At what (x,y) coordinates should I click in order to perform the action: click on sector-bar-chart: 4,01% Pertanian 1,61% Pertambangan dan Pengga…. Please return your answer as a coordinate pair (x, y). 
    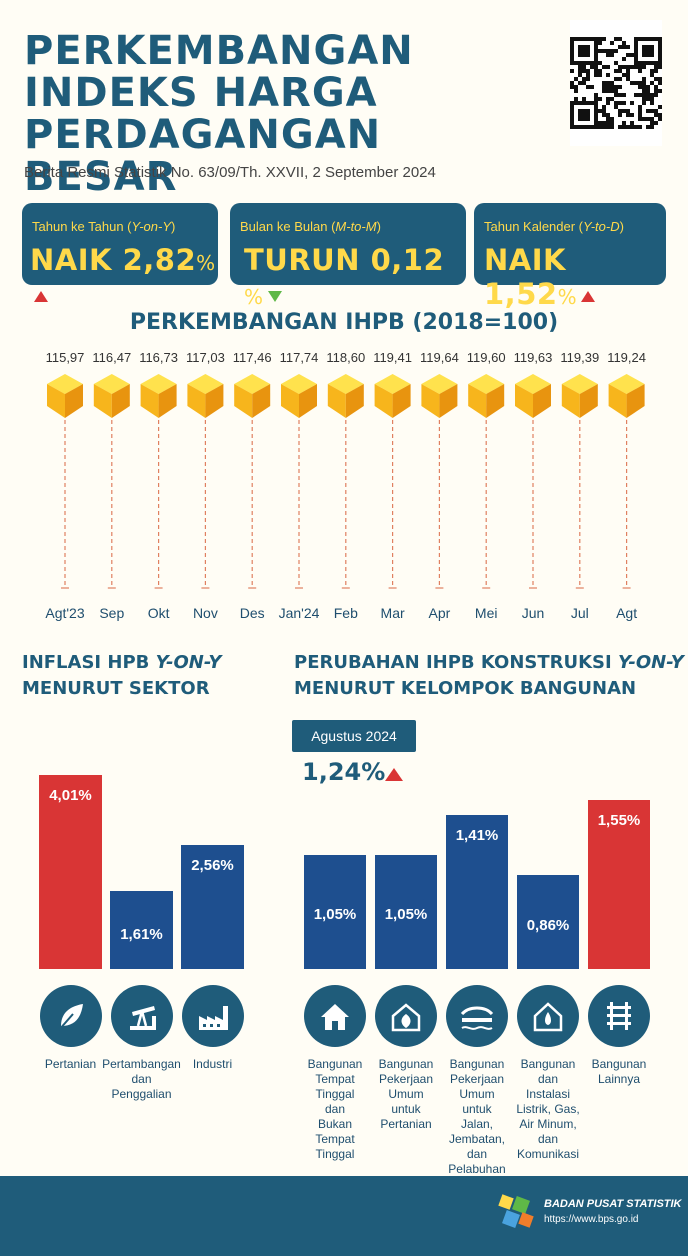
    Looking at the image, I should click on (145, 965).